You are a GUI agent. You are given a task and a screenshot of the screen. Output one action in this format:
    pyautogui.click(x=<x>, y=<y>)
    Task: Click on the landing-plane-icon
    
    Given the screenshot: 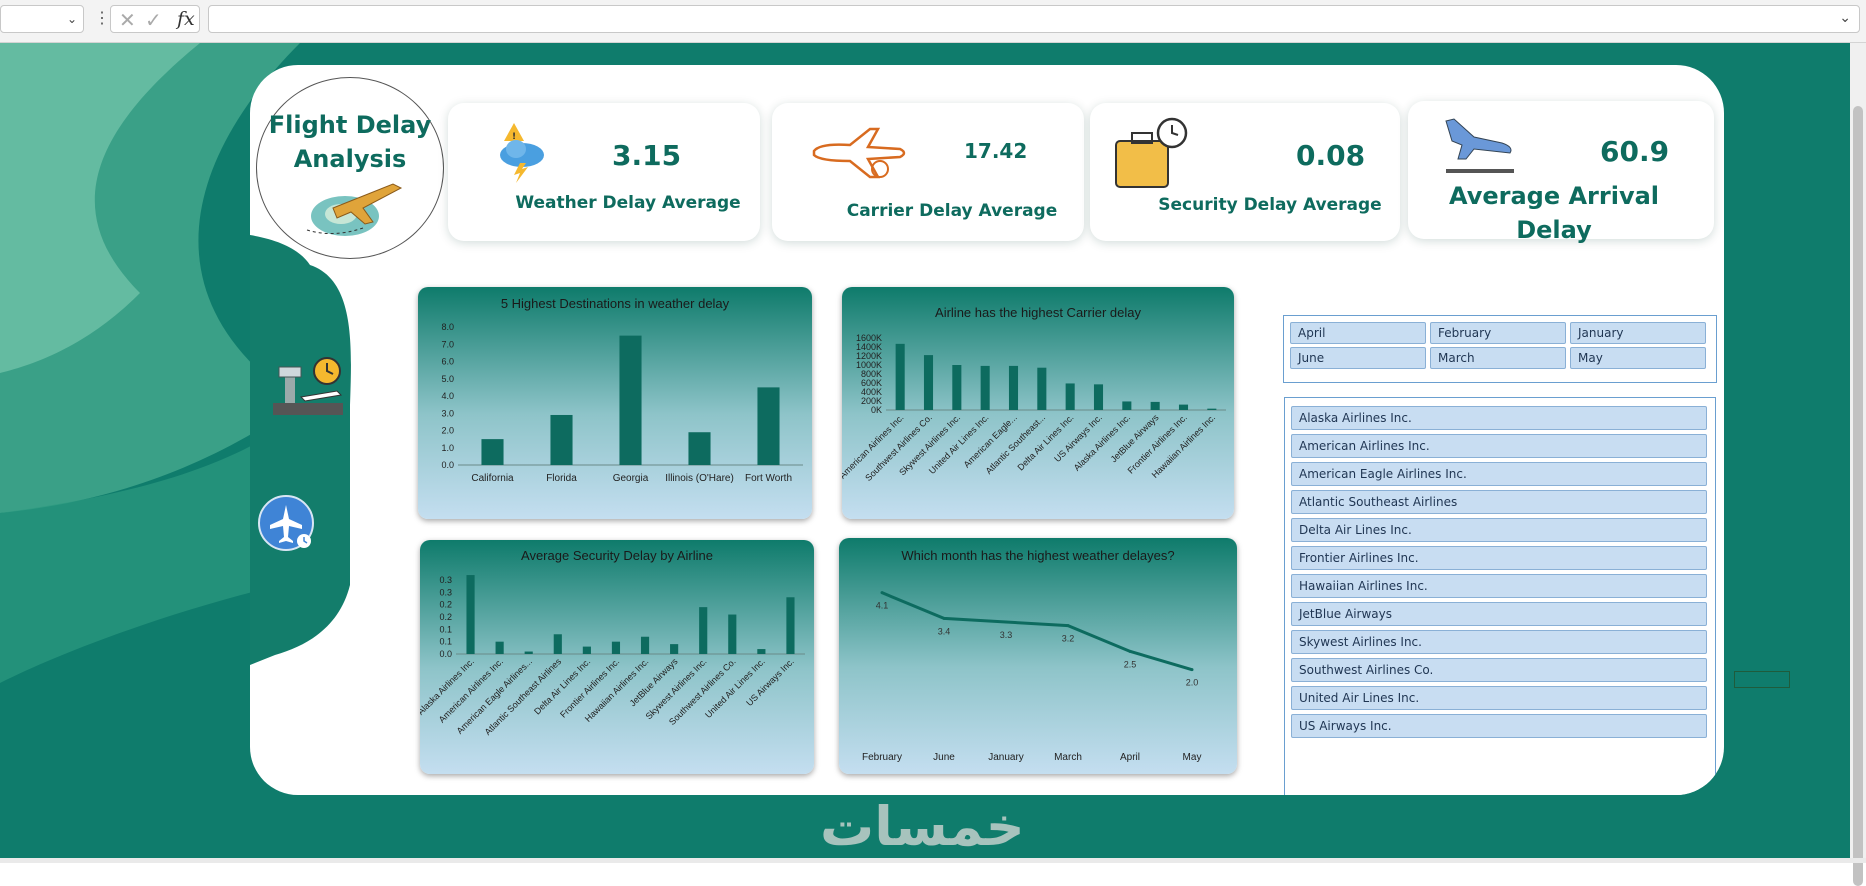 What is the action you would take?
    pyautogui.click(x=1479, y=145)
    